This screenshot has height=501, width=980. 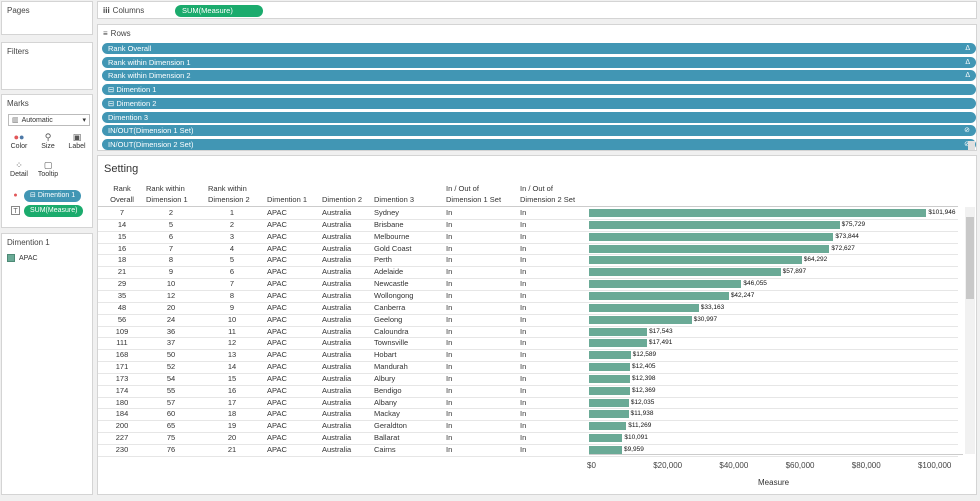 I want to click on cell-dim3: Gold Coast, so click(x=393, y=248).